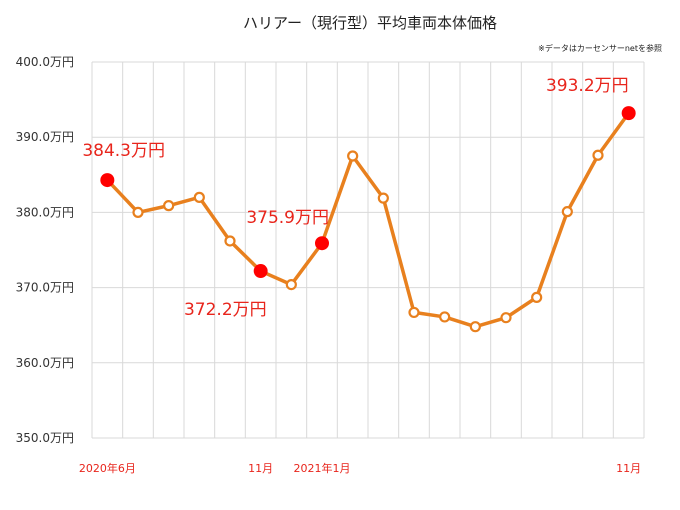  What do you see at coordinates (45, 137) in the screenshot?
I see `y-tick-label: 390.0万円` at bounding box center [45, 137].